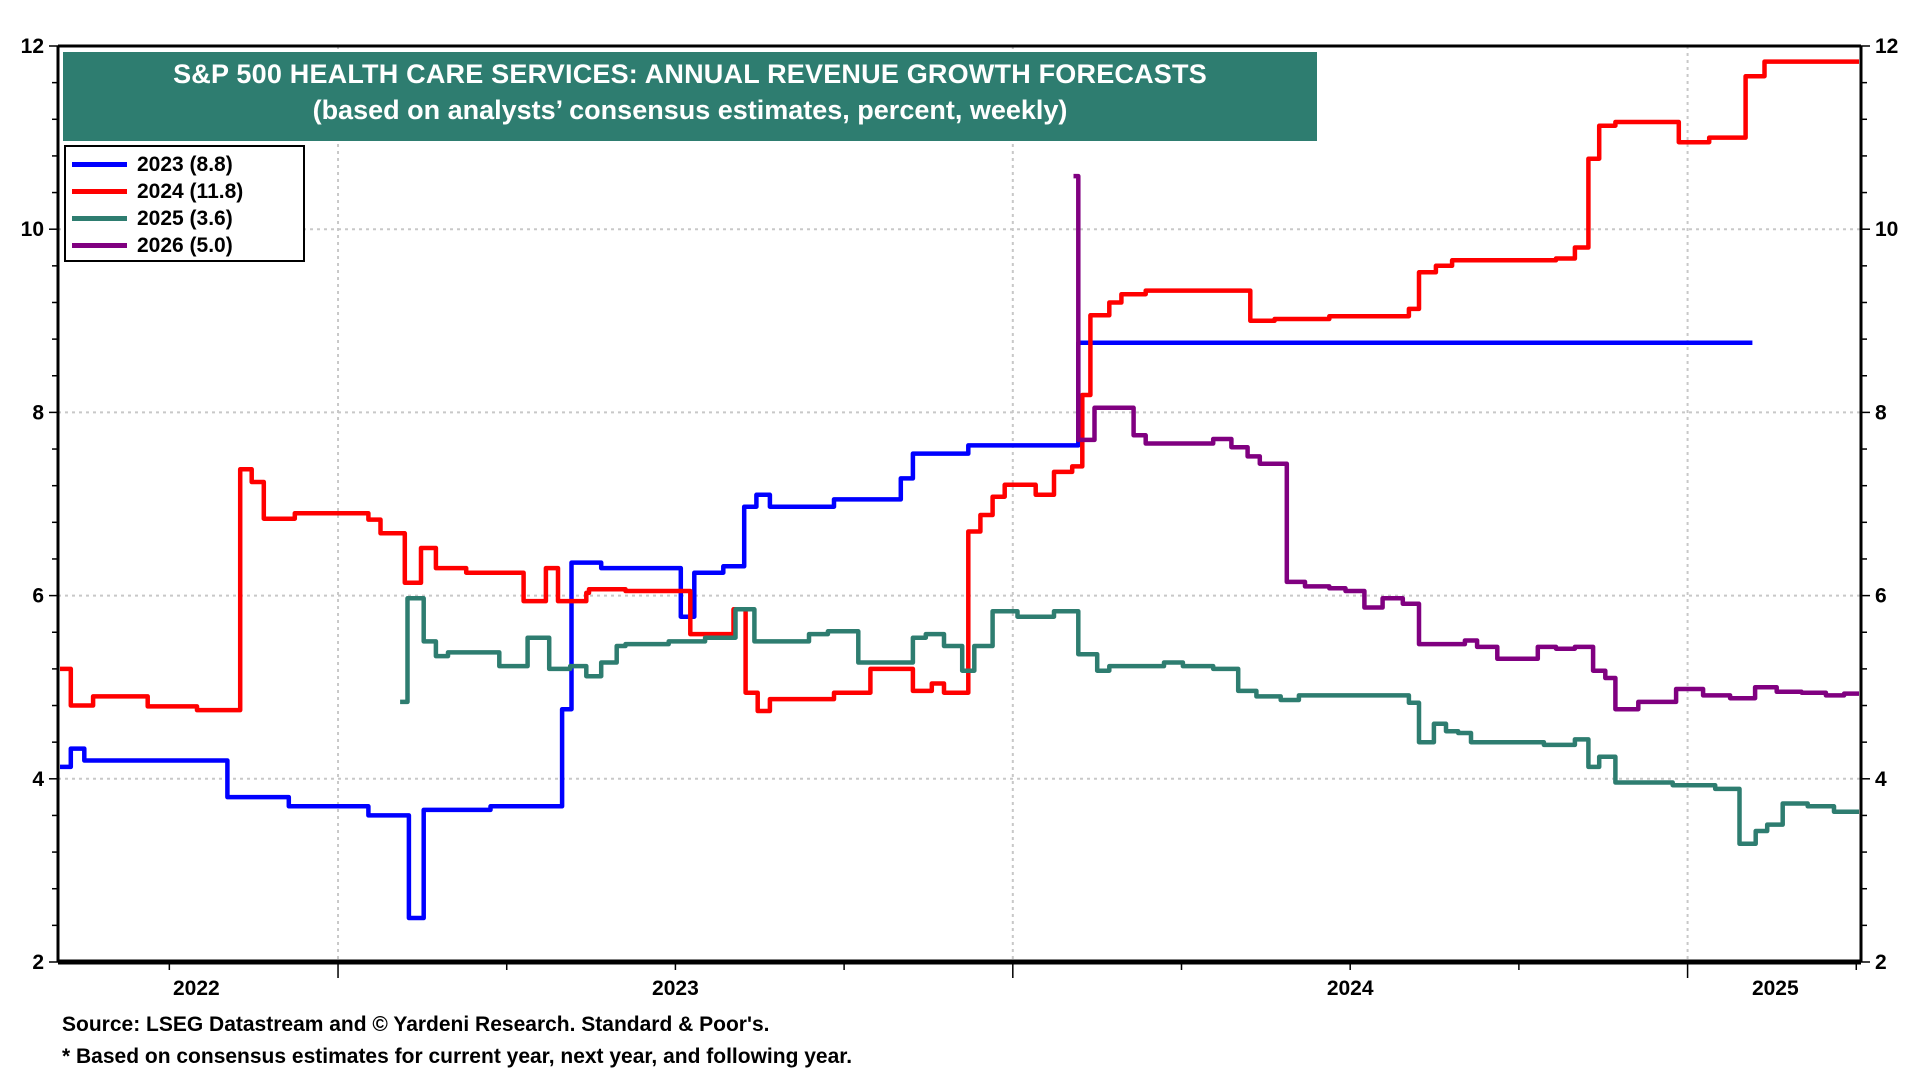 The width and height of the screenshot is (1920, 1080). I want to click on legend-swatch-2023, so click(99, 164).